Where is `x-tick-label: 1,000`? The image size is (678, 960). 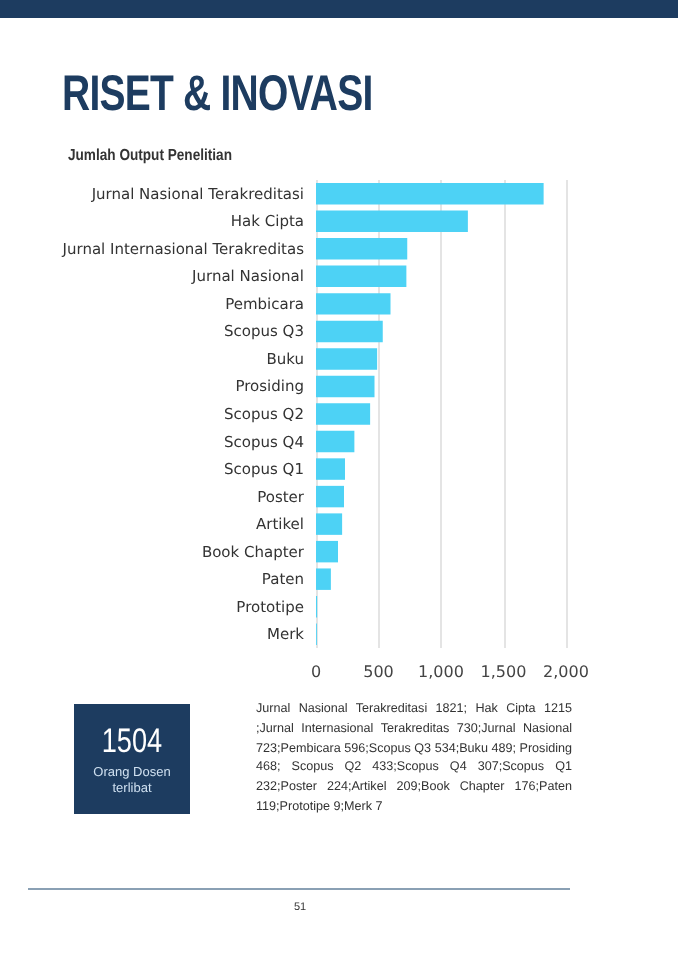
x-tick-label: 1,000 is located at coordinates (441, 672).